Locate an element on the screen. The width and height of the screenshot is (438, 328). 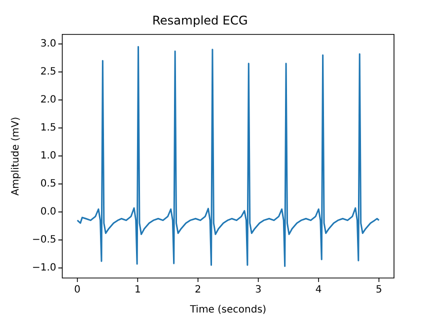
y-tick-label: 3.0 is located at coordinates (48, 44).